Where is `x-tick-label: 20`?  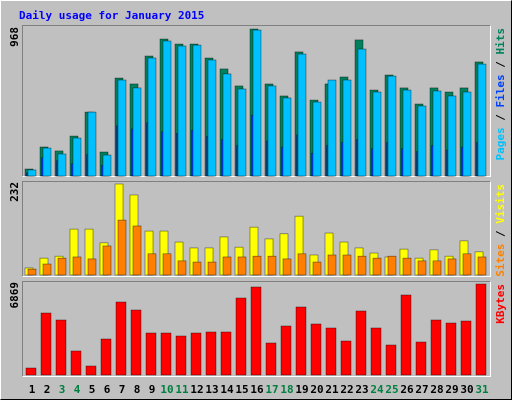
x-tick-label: 20 is located at coordinates (316, 389).